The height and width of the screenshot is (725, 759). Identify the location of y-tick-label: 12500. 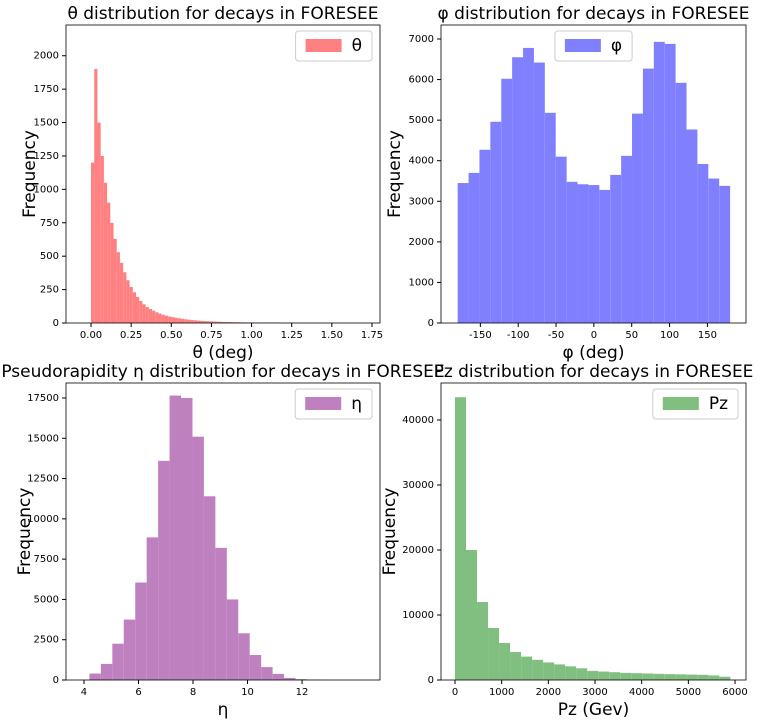
(43, 479).